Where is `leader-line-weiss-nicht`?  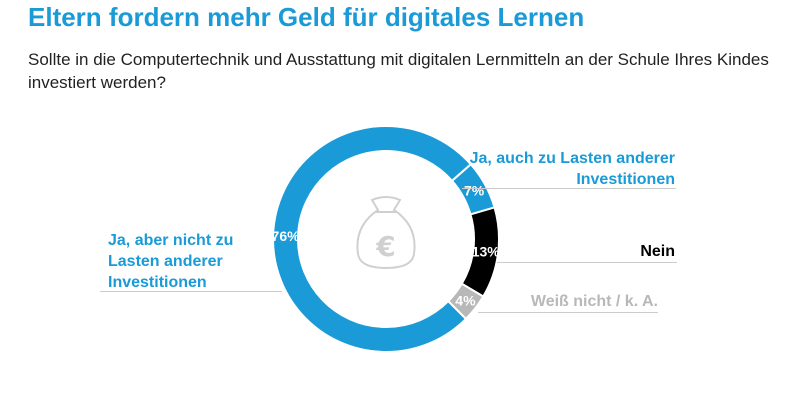 leader-line-weiss-nicht is located at coordinates (568, 312).